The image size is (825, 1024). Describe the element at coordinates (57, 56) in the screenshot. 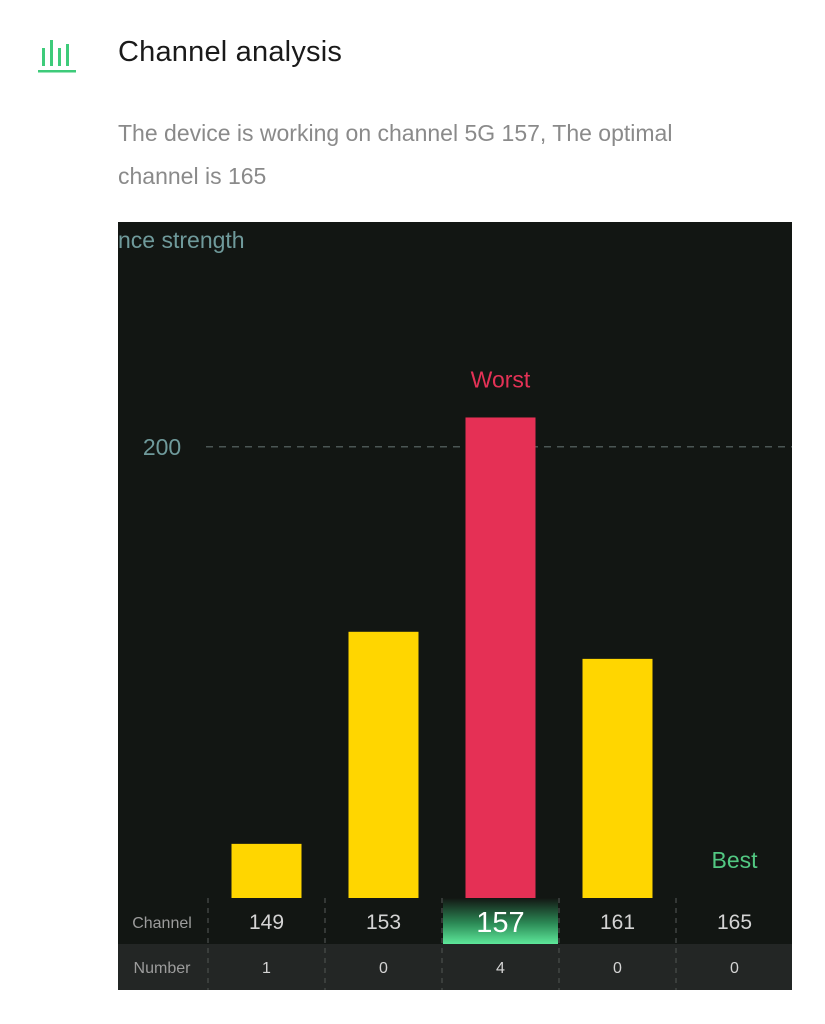

I see `bar-chart-icon` at that location.